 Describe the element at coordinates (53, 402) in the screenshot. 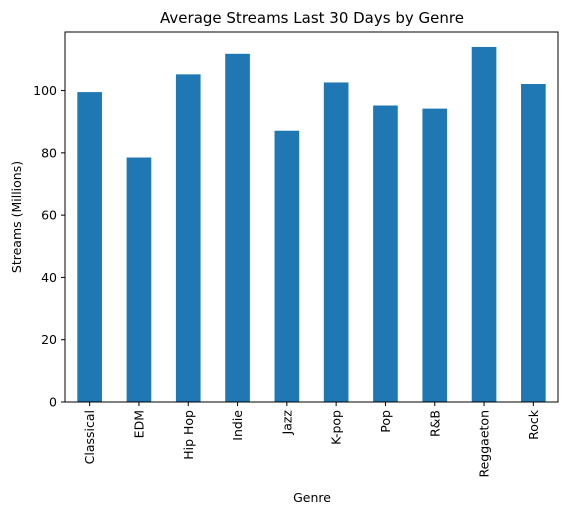

I see `y-tick-label-0: 0` at that location.